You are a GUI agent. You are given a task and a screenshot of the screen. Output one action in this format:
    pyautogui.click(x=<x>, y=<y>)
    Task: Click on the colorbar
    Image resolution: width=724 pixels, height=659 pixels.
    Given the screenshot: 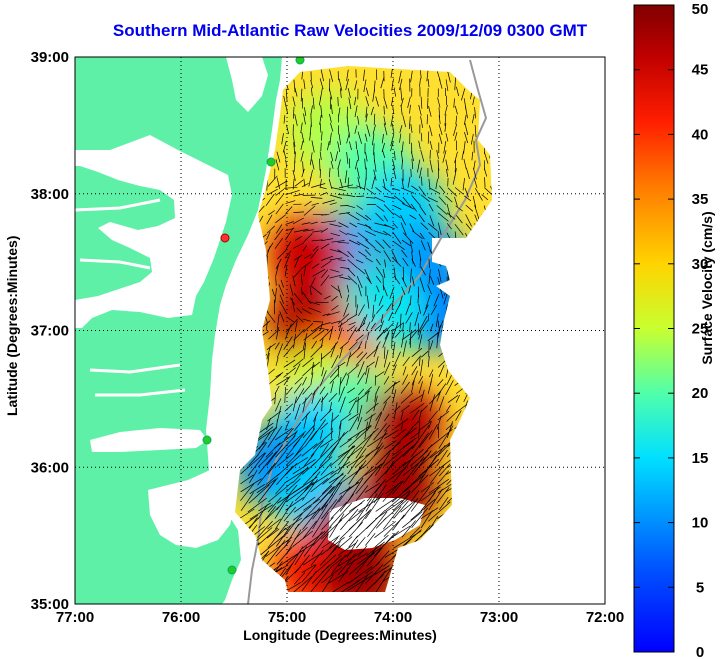 What is the action you would take?
    pyautogui.click(x=654, y=328)
    